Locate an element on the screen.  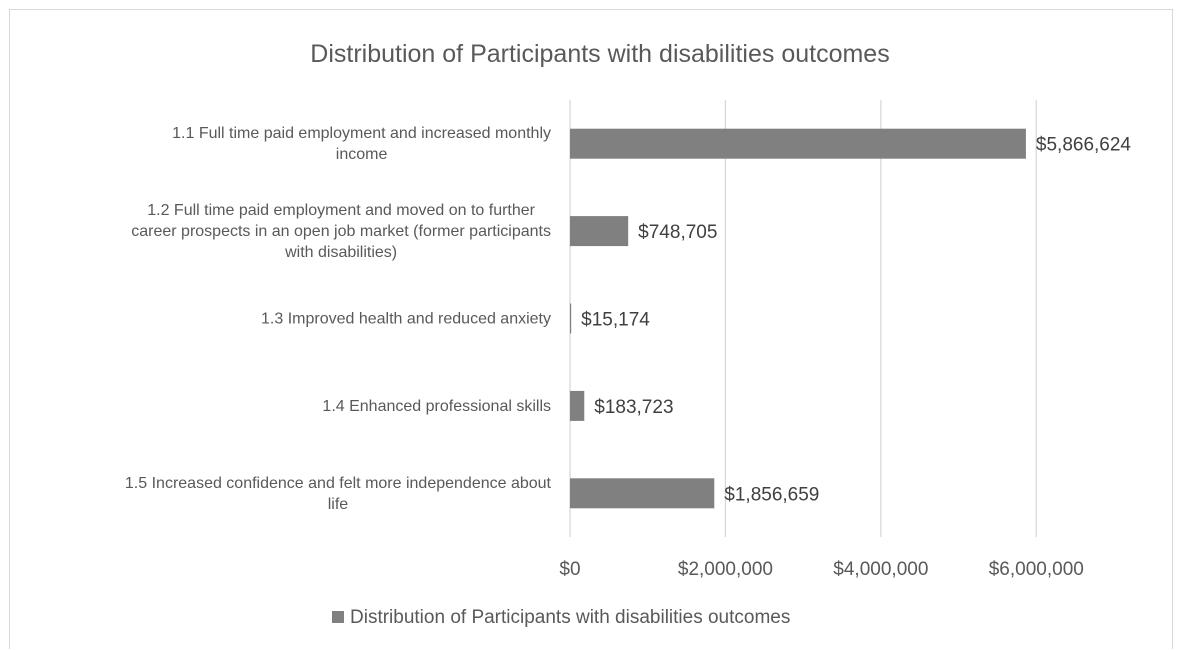
category-label-2-line-3: with disabilities) is located at coordinates (340, 252).